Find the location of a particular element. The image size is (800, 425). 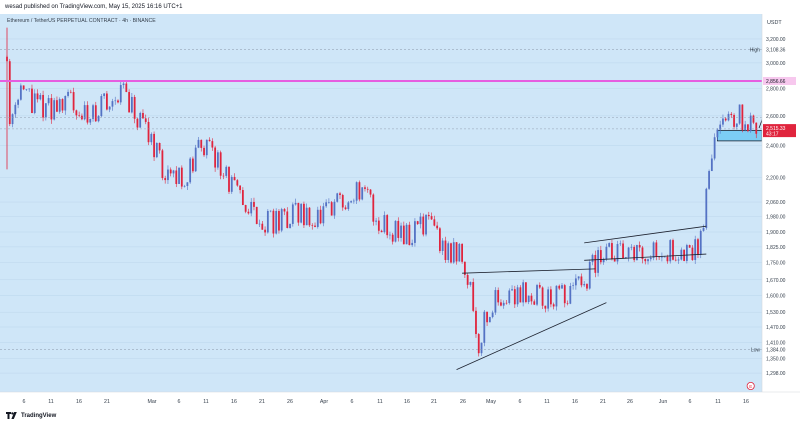

demand-zone is located at coordinates (740, 135).